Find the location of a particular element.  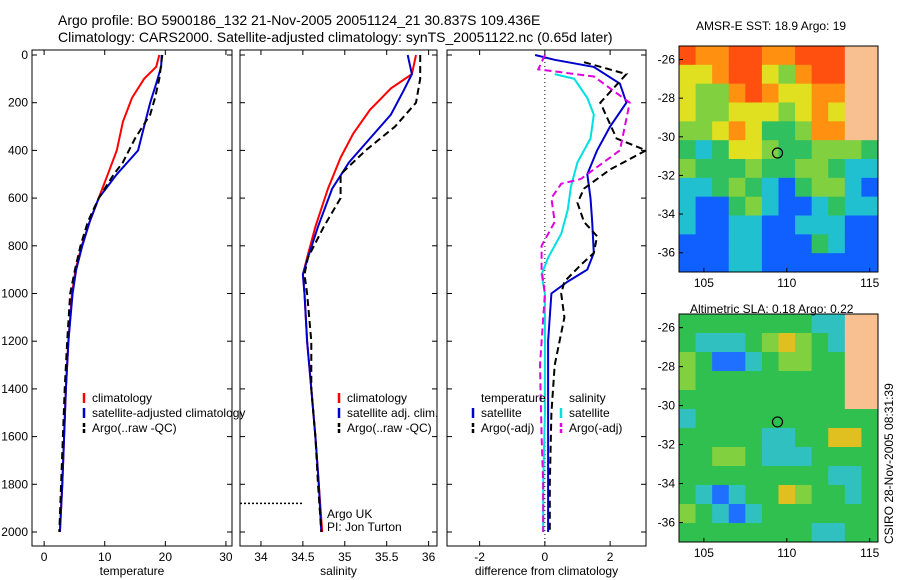

footer-stamp: CSIRO 28-Nov-2005 08:31:39 is located at coordinates (889, 463).